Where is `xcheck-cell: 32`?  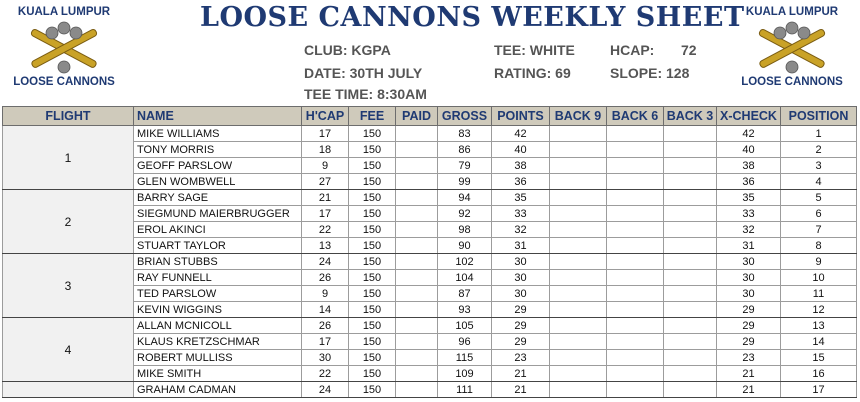 xcheck-cell: 32 is located at coordinates (748, 229).